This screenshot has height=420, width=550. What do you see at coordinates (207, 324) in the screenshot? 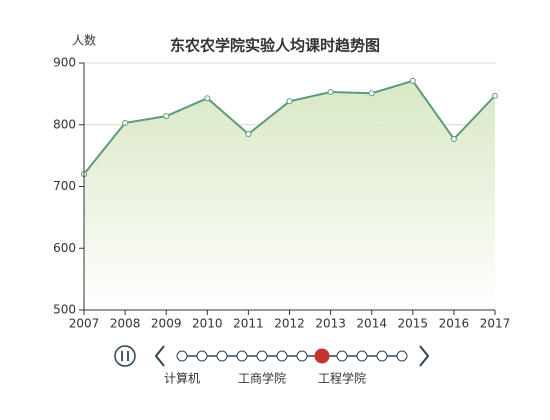
I see `x-tick-label: 2010` at bounding box center [207, 324].